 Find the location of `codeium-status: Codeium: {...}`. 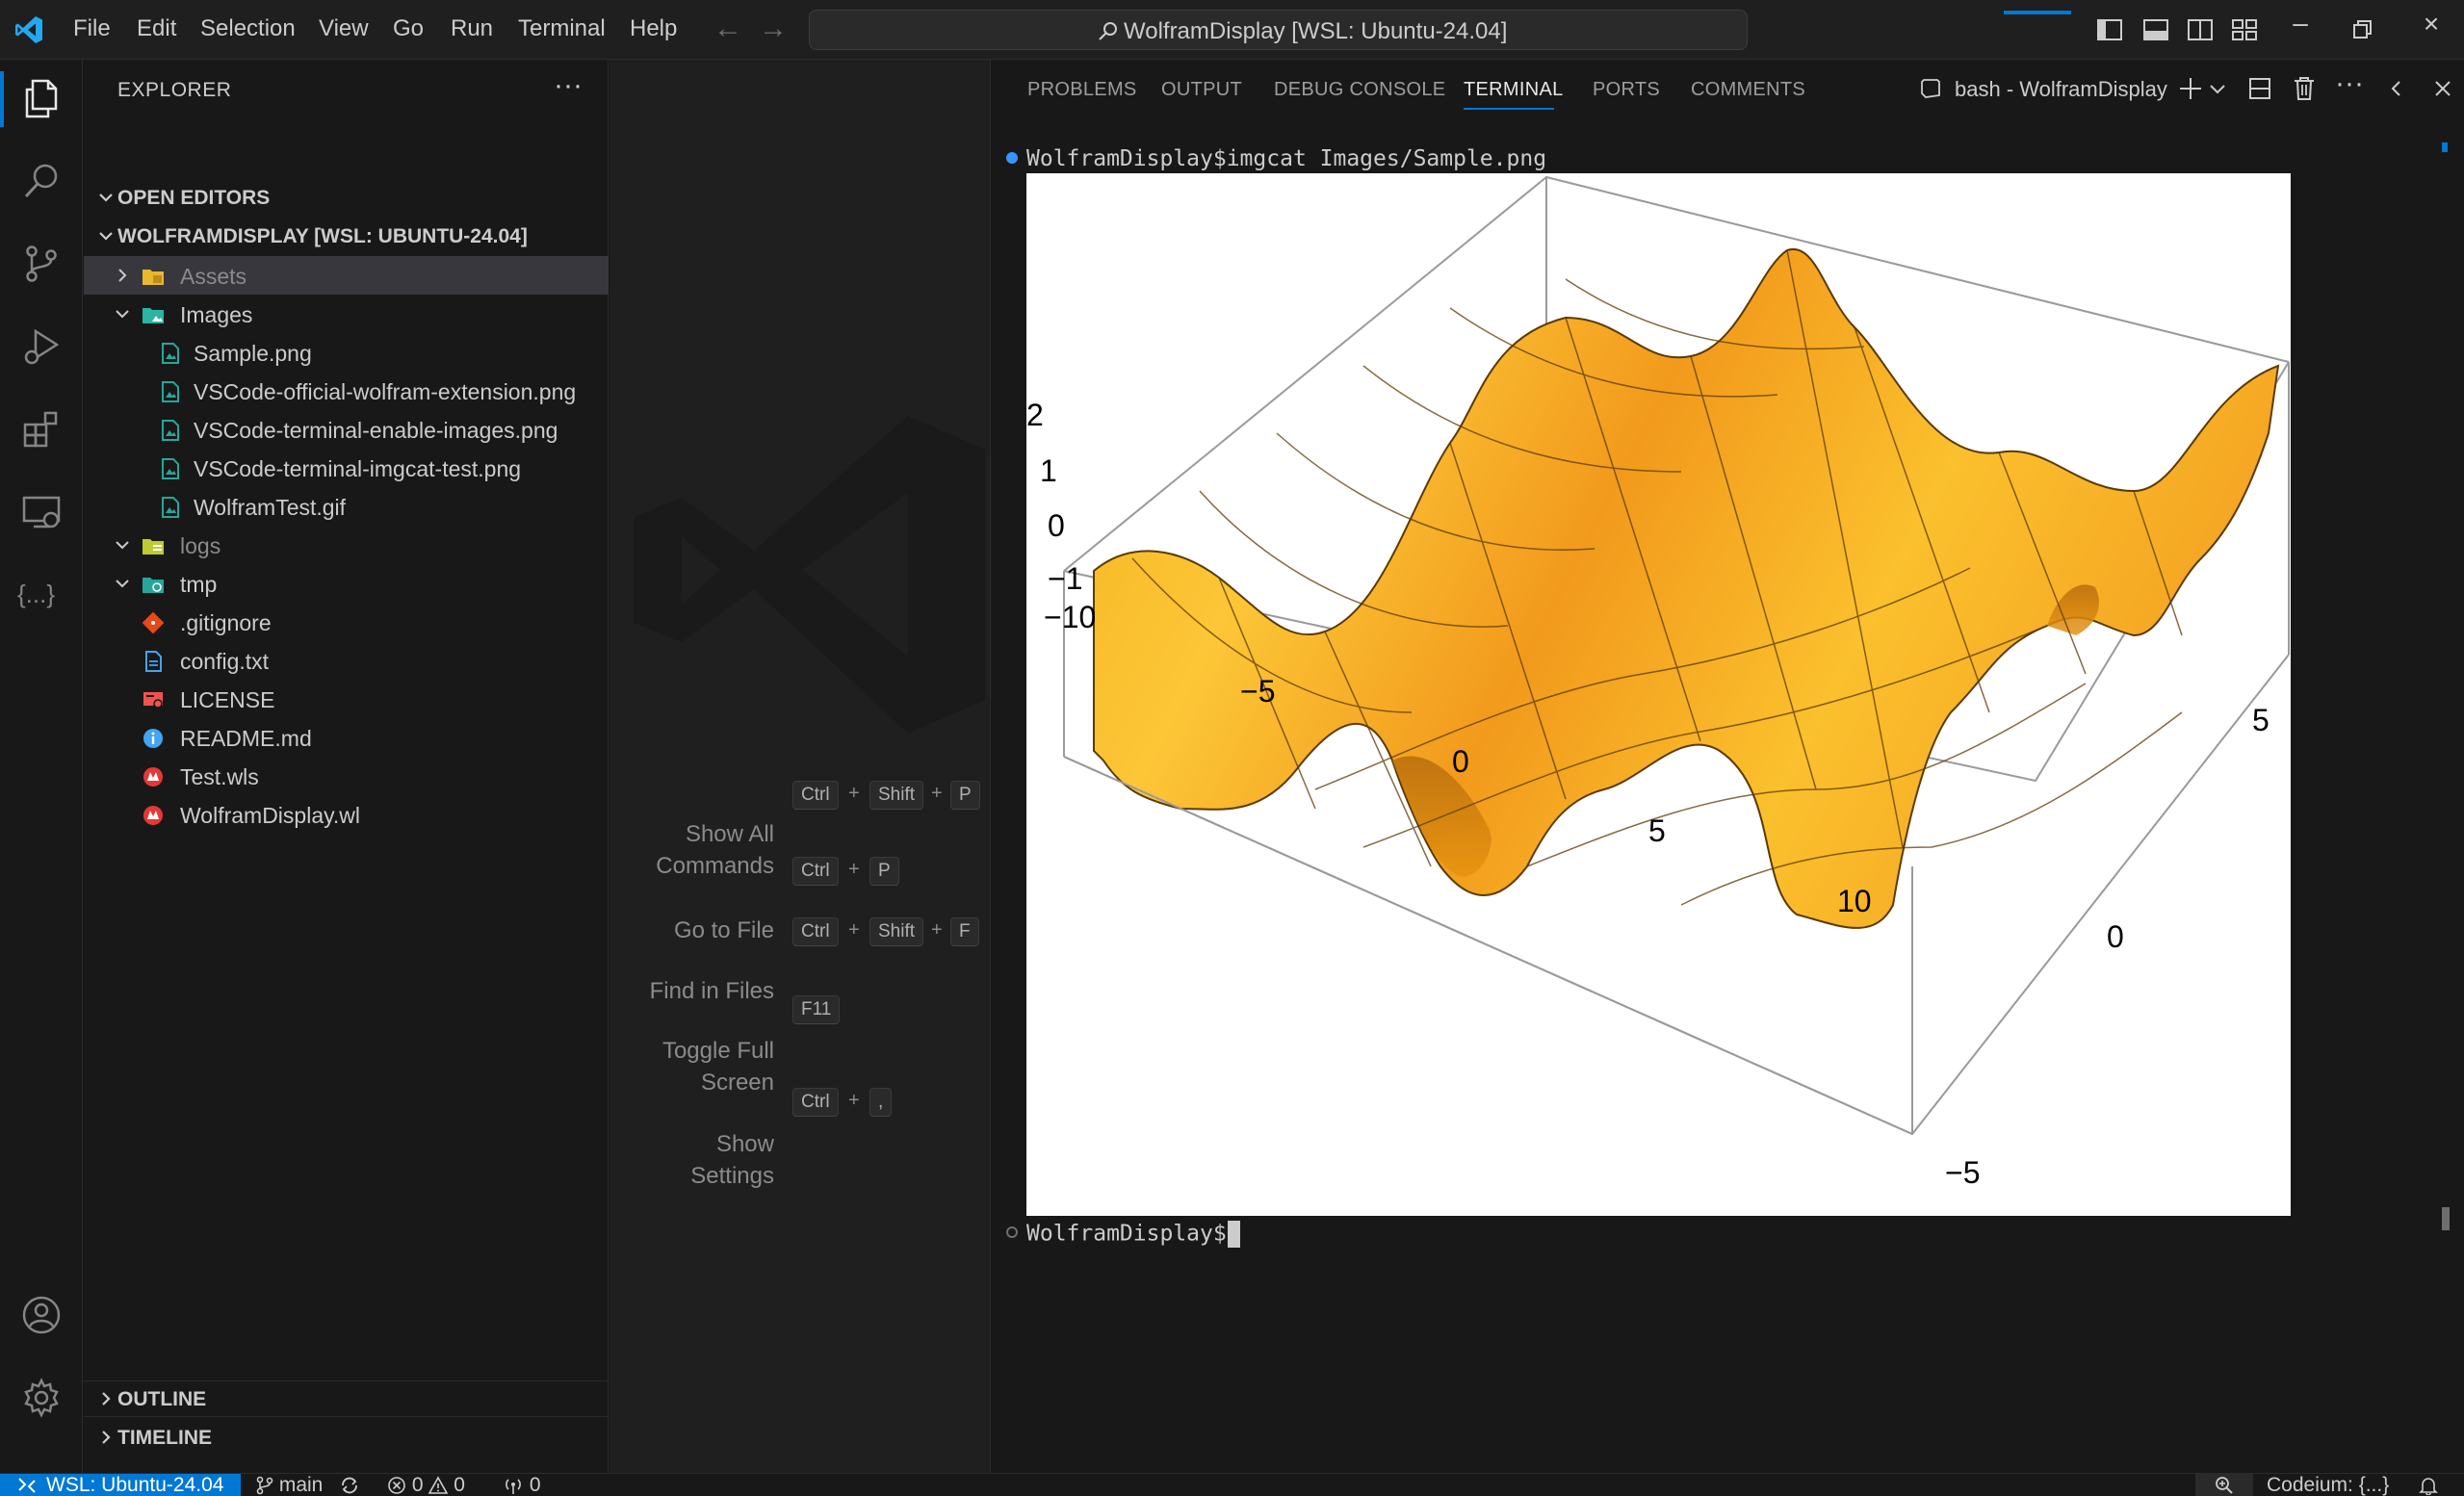

codeium-status: Codeium: {...} is located at coordinates (2328, 1485).